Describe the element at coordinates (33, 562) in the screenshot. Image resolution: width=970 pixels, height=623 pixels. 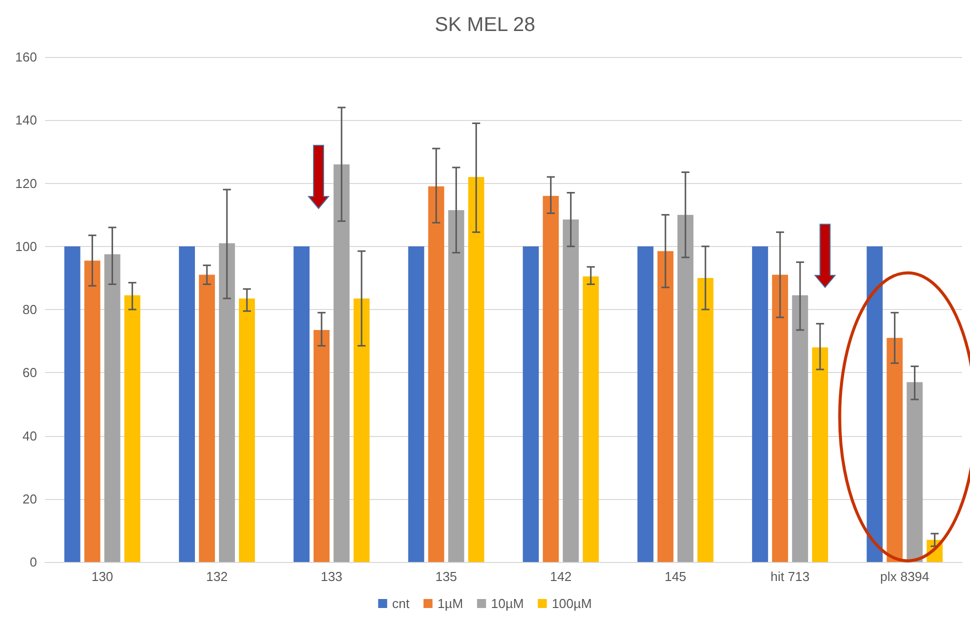
I see `y-tick-label: 0` at that location.